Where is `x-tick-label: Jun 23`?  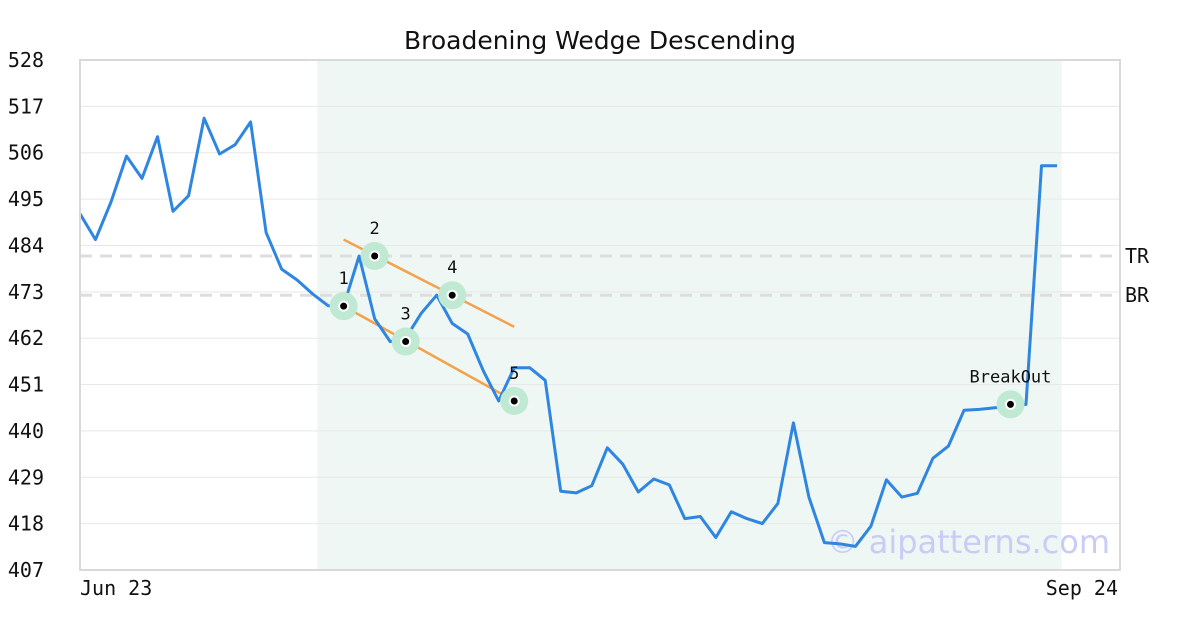
x-tick-label: Jun 23 is located at coordinates (116, 588).